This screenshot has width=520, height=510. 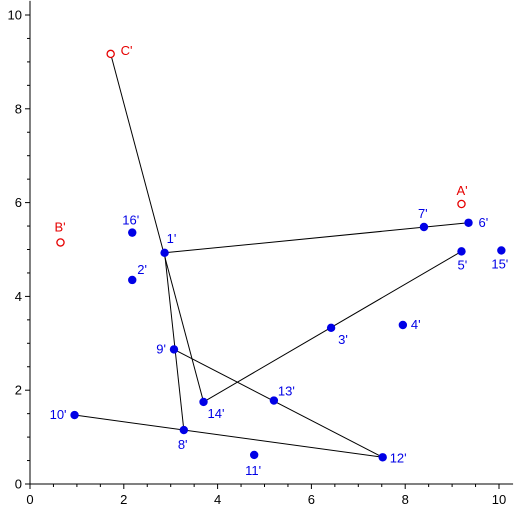 I want to click on point-label: 1', so click(x=172, y=238).